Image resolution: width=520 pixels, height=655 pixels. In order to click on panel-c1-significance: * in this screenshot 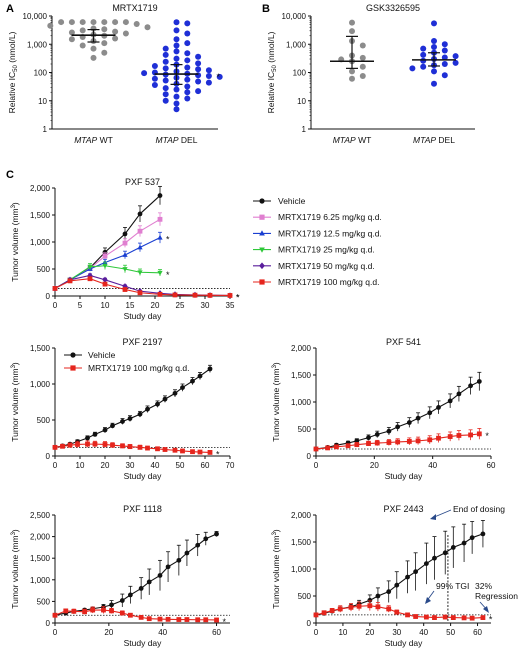, I will do `click(238, 297)`.